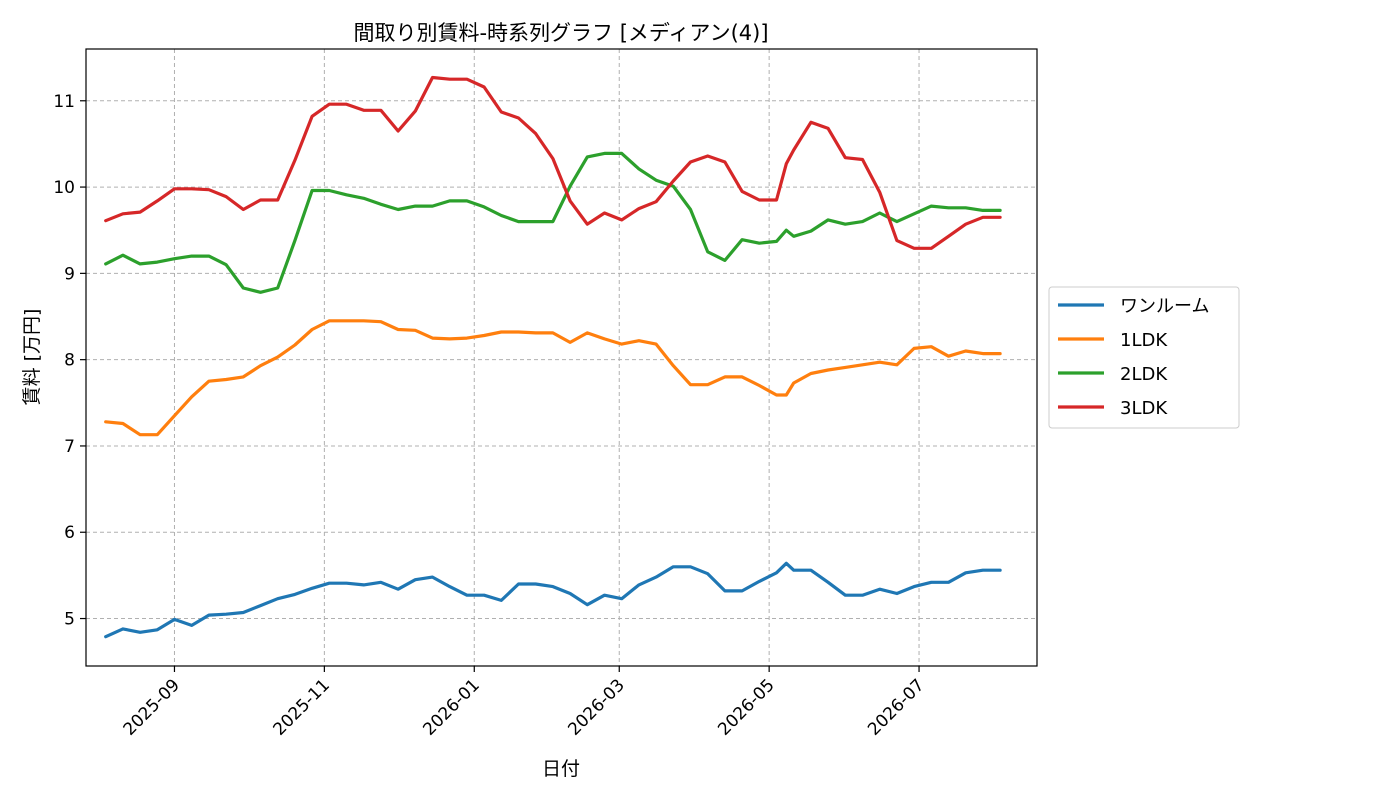 The width and height of the screenshot is (1400, 800). What do you see at coordinates (302, 707) in the screenshot?
I see `x-tick-label: 2025-11` at bounding box center [302, 707].